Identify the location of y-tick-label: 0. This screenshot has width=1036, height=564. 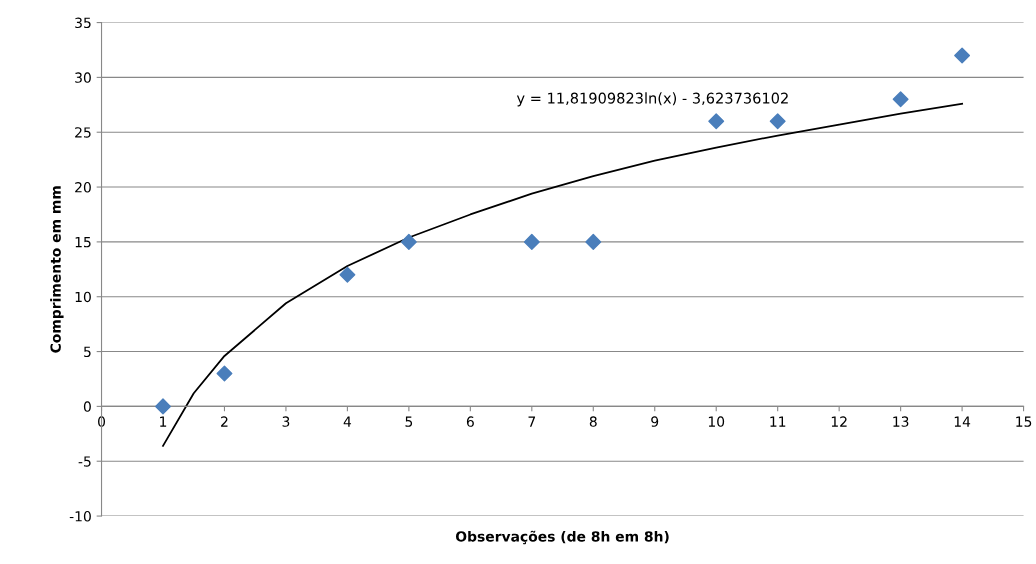
(87, 406).